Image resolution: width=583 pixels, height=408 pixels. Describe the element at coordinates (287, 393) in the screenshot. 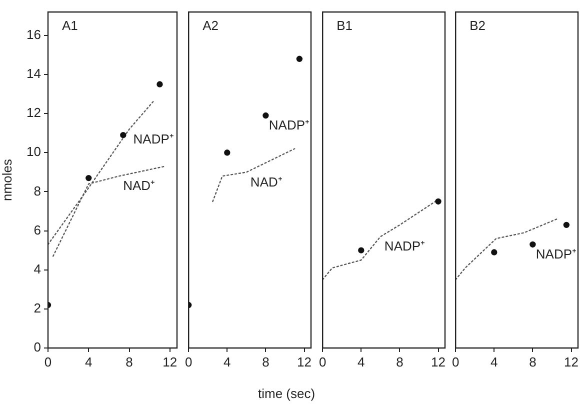

I see `x-axis-title: time (sec)` at that location.